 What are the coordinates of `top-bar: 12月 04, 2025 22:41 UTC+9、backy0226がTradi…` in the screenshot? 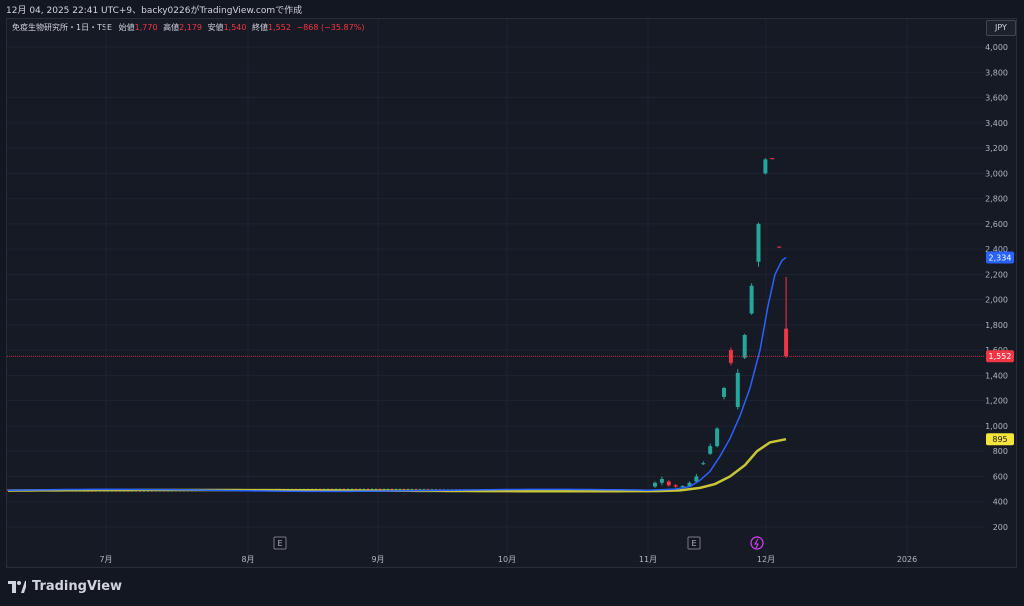 It's located at (512, 9).